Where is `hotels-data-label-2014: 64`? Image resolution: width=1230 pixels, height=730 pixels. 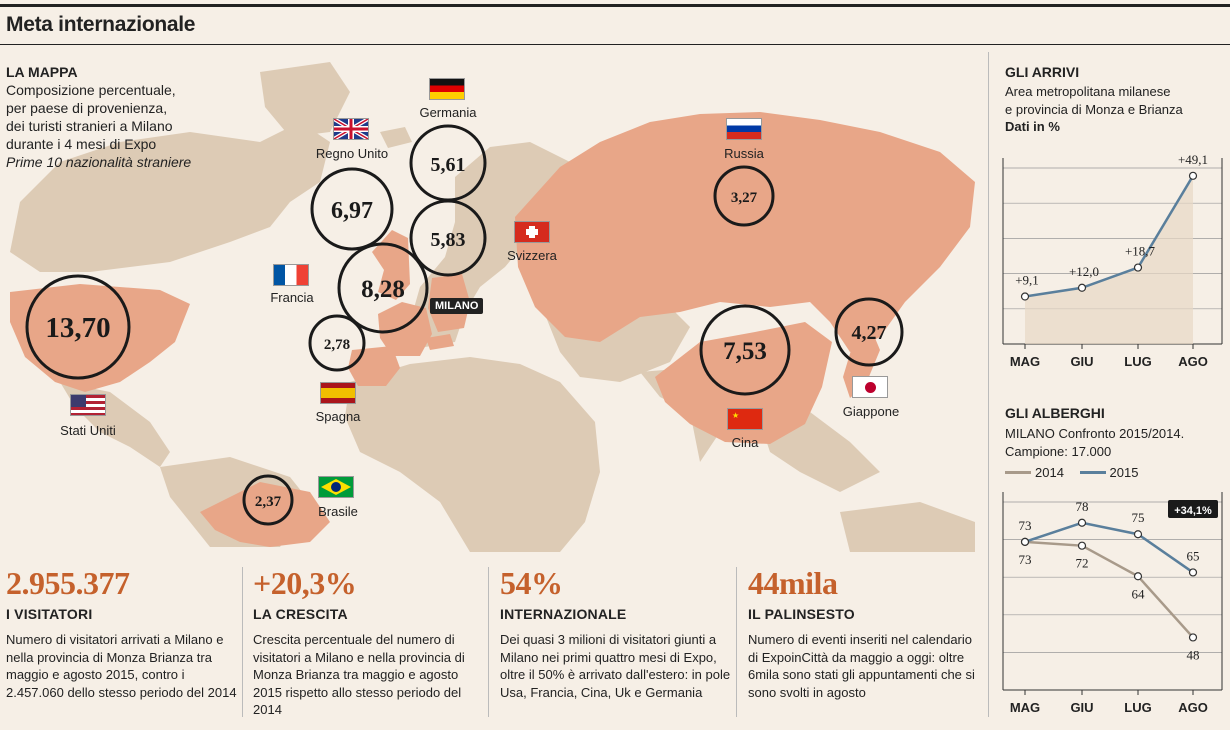
hotels-data-label-2014: 64 is located at coordinates (1139, 593).